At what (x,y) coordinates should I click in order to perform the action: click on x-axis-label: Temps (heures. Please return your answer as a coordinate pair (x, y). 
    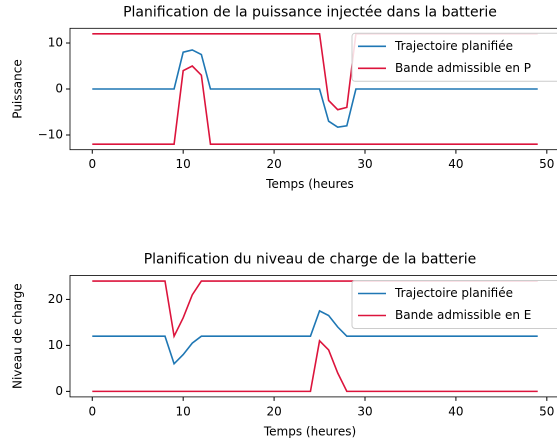
    Looking at the image, I should click on (309, 184).